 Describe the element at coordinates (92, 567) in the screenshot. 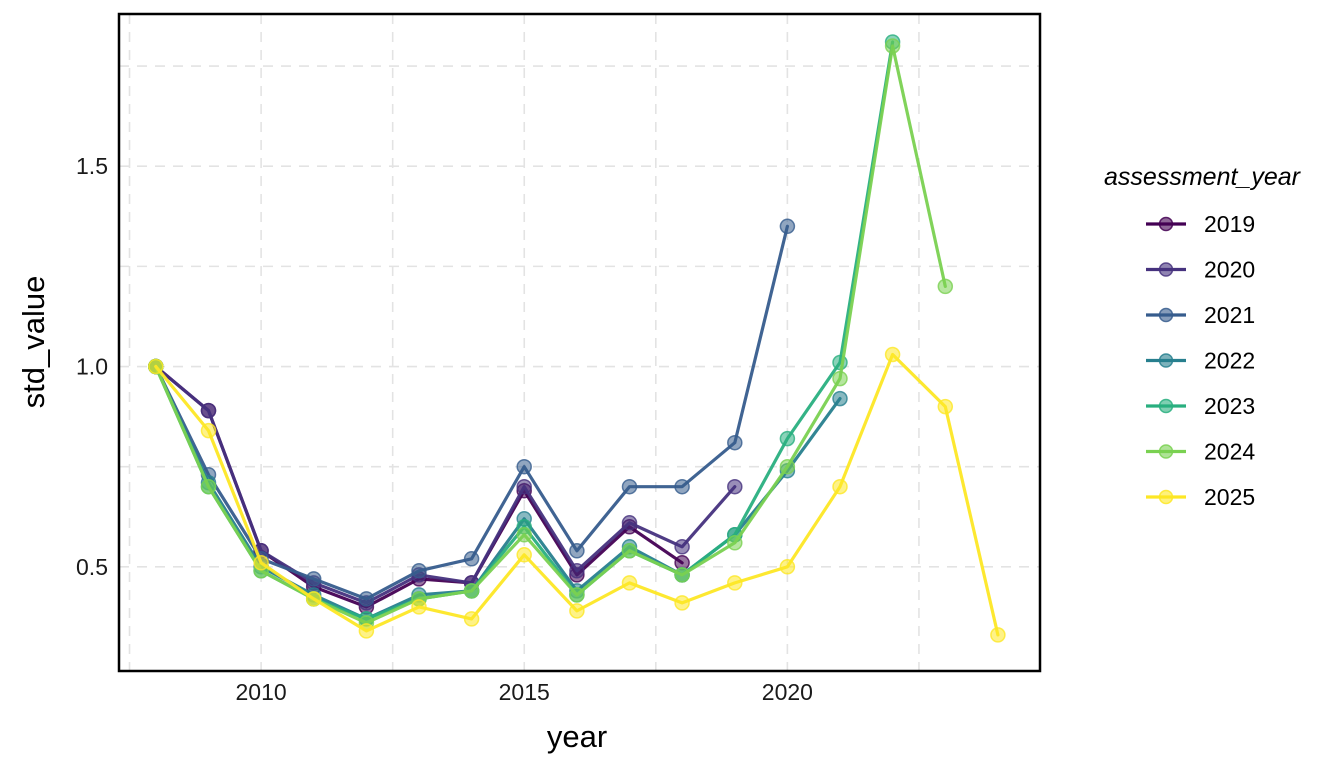

I see `y-tick-label: 0.5` at that location.